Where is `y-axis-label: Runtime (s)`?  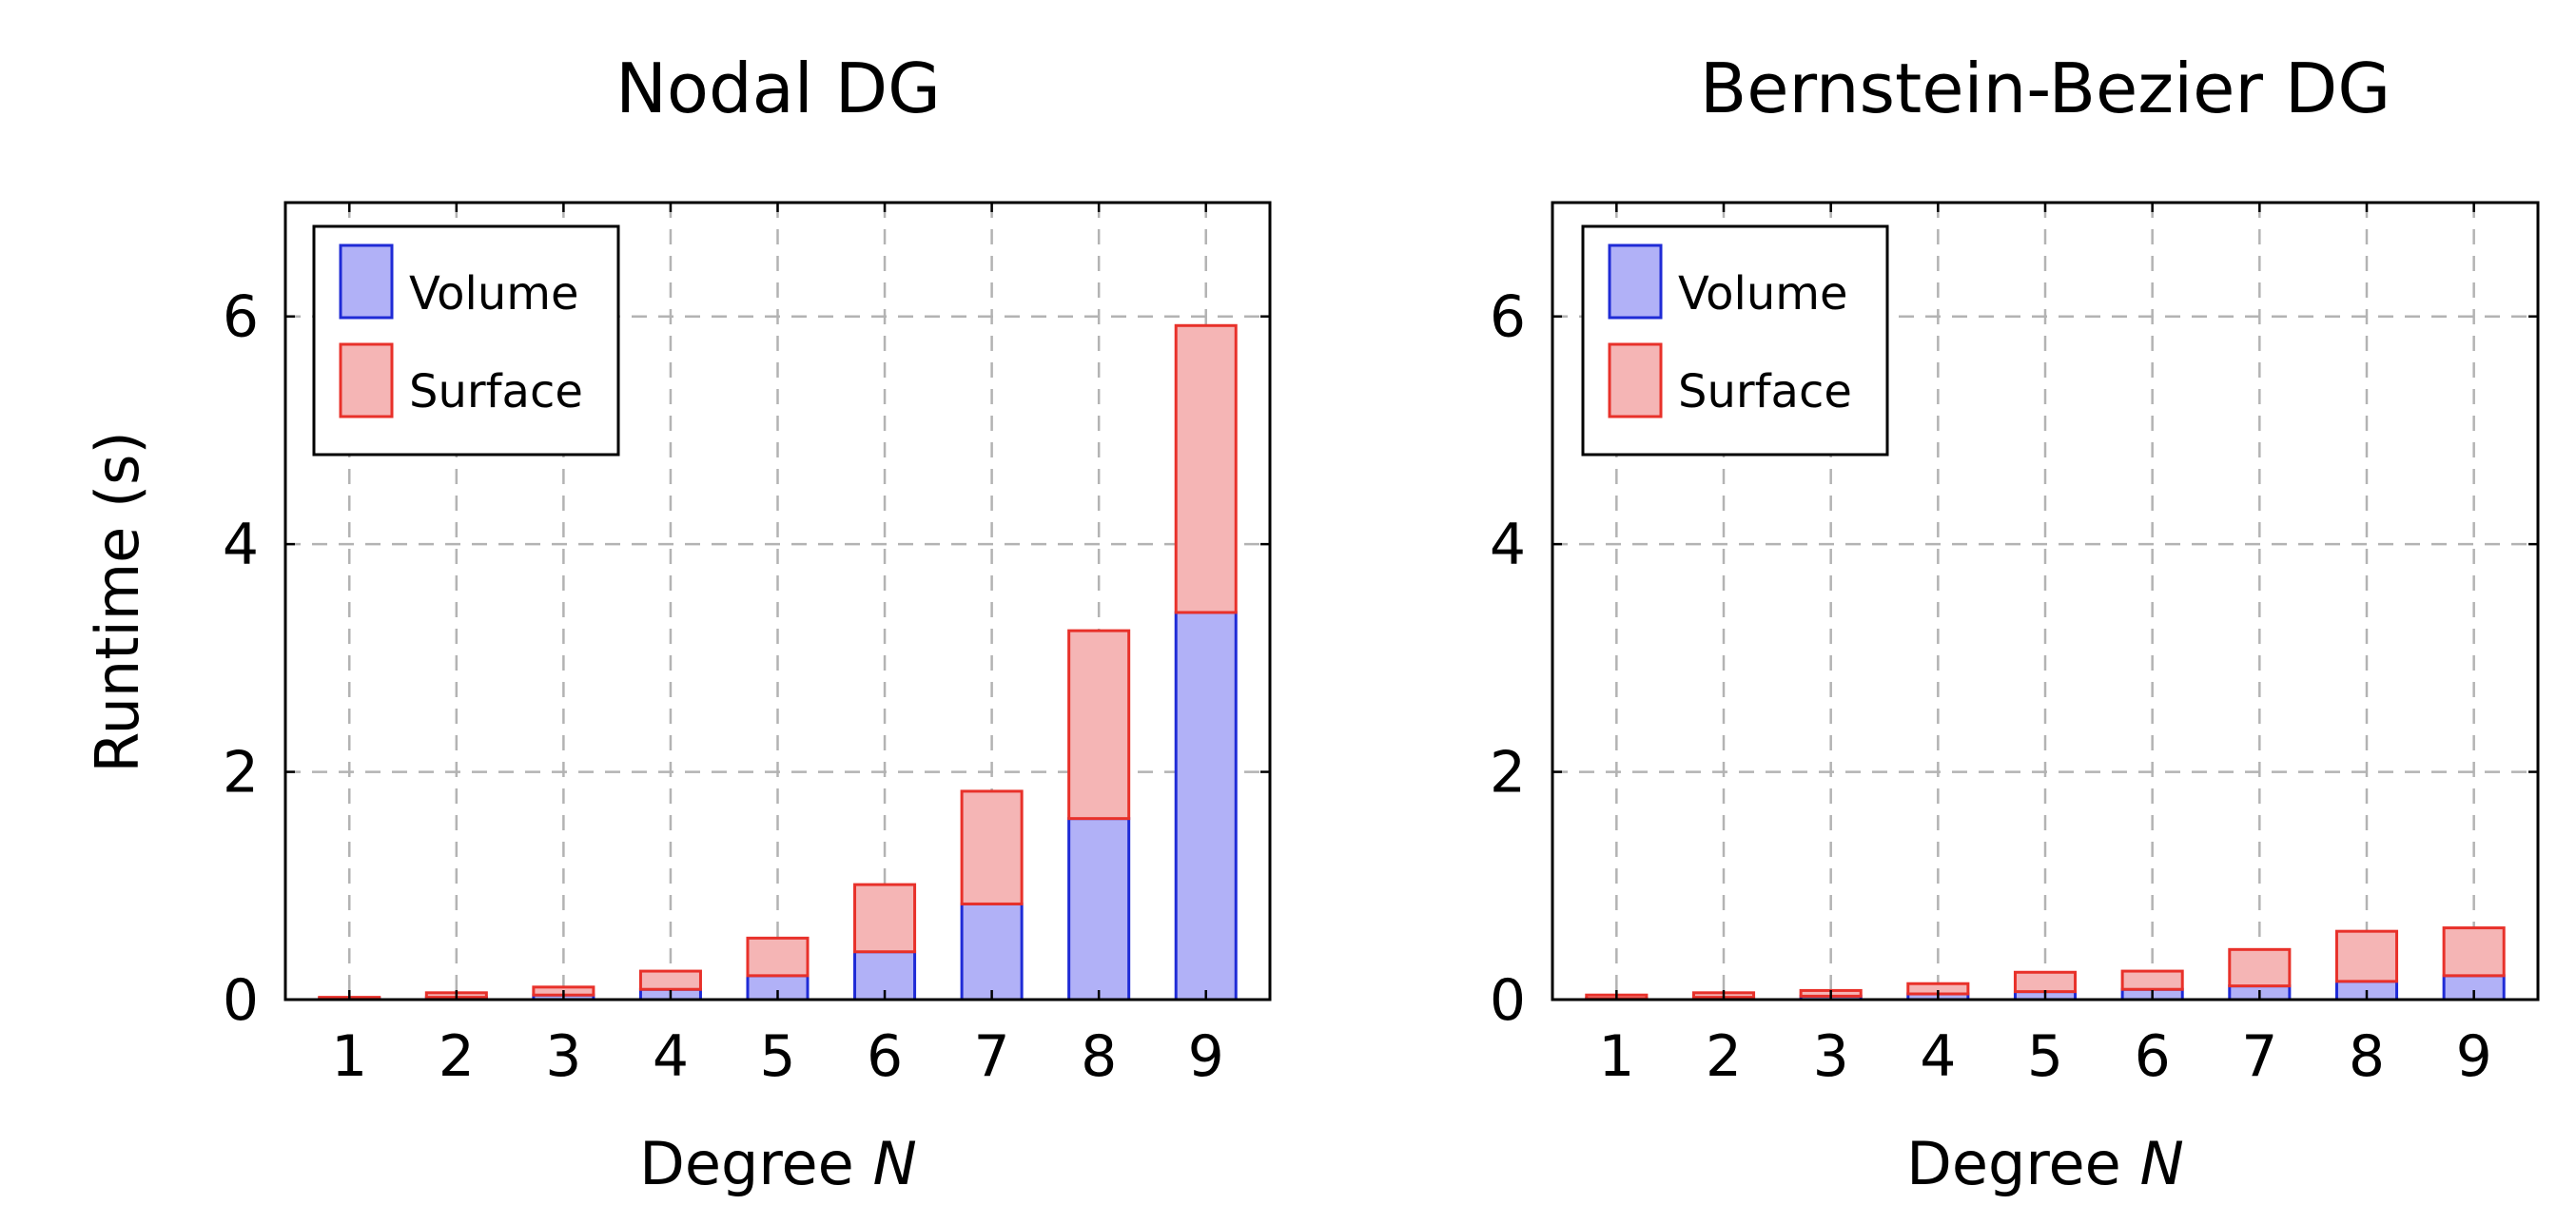 y-axis-label: Runtime (s) is located at coordinates (118, 601).